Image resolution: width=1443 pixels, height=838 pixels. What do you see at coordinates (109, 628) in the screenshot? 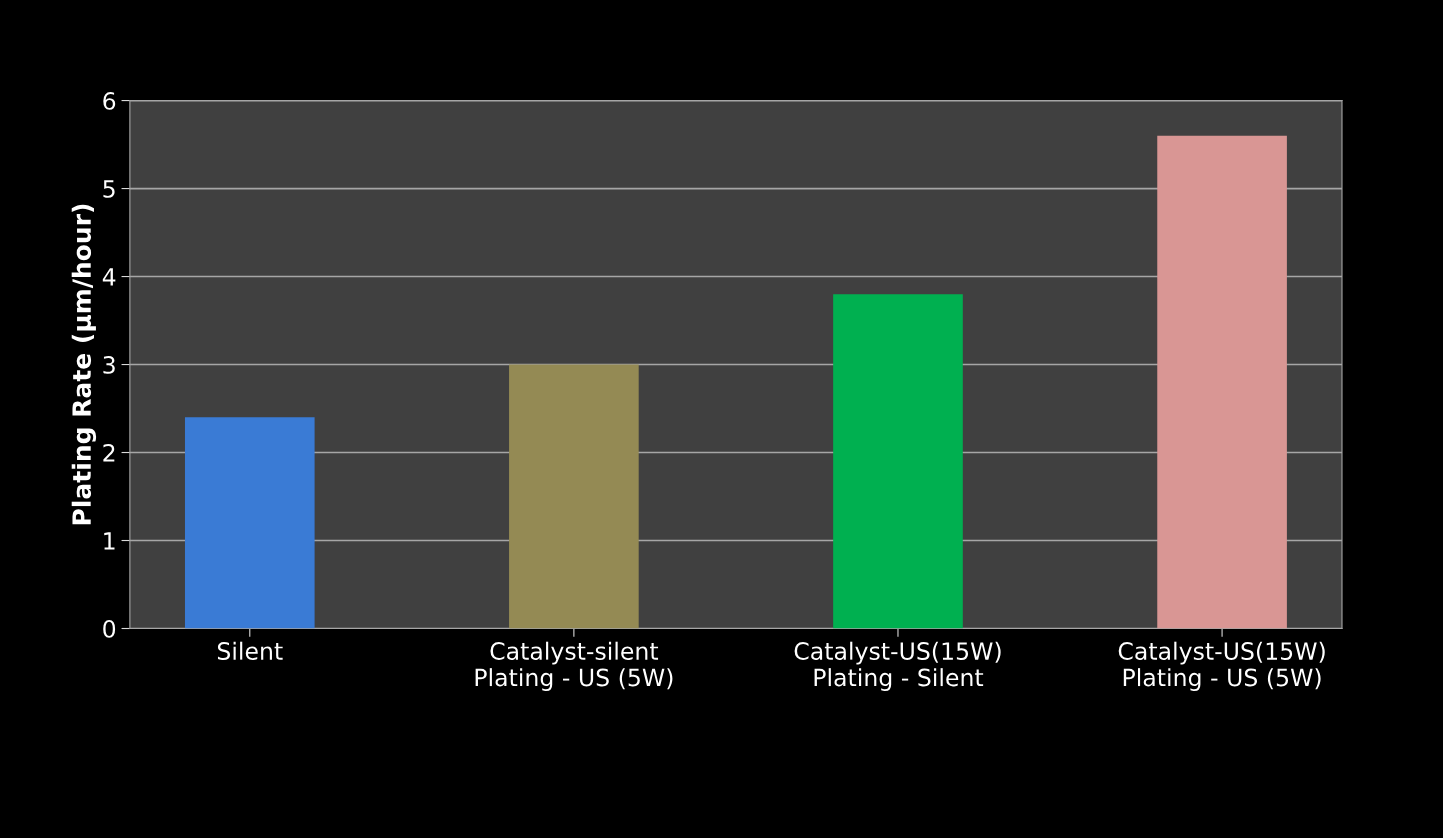
I see `y-tick-label: 0` at bounding box center [109, 628].